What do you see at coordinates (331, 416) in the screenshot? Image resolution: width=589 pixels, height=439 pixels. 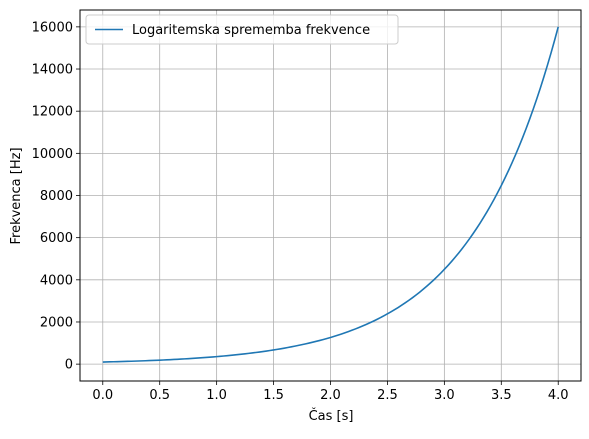 I see `x-axis-title: Čas [s]` at bounding box center [331, 416].